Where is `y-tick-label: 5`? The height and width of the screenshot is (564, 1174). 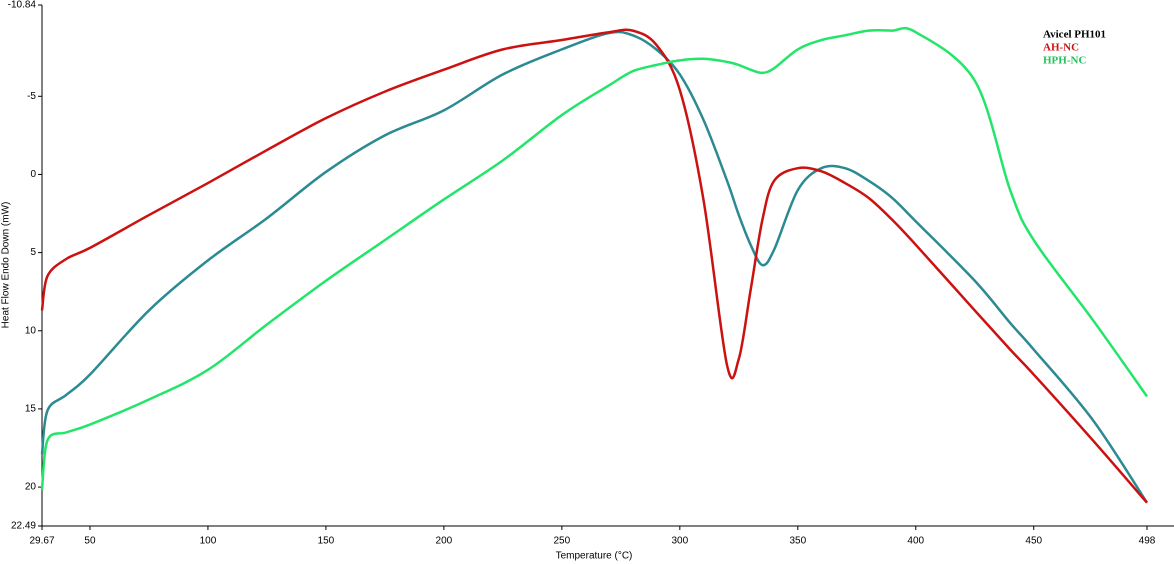
y-tick-label: 5 is located at coordinates (33, 252).